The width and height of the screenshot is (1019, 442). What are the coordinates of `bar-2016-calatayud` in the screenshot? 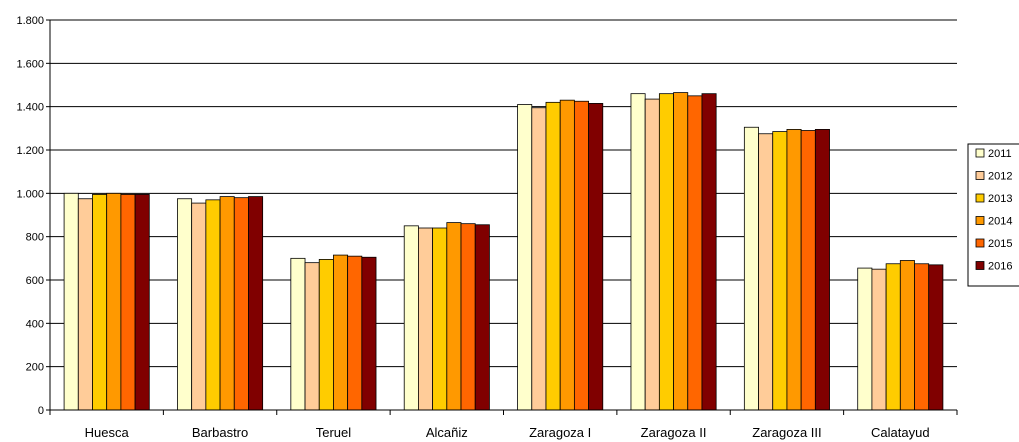 It's located at (936, 337).